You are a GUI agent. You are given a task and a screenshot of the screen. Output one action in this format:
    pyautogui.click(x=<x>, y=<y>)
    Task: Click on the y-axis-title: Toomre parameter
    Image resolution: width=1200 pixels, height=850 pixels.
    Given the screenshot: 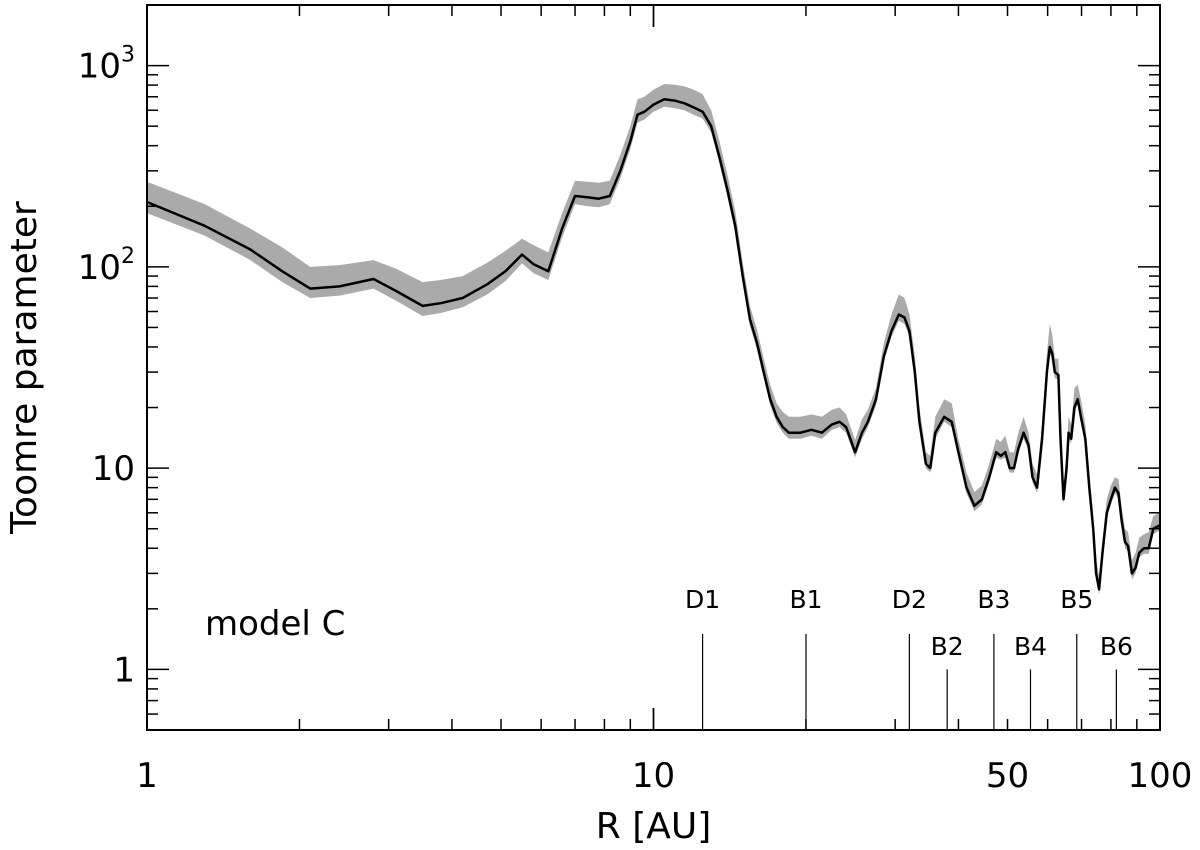 What is the action you would take?
    pyautogui.click(x=24, y=368)
    